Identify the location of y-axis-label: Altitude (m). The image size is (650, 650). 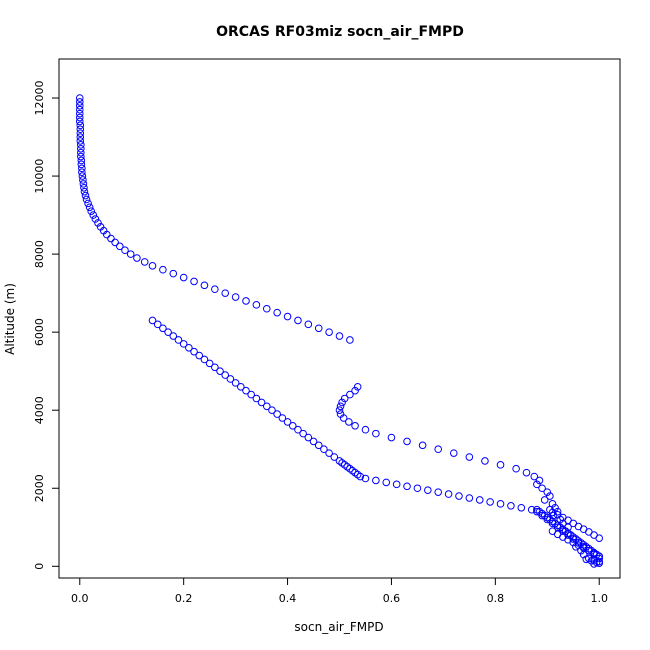
(10, 319).